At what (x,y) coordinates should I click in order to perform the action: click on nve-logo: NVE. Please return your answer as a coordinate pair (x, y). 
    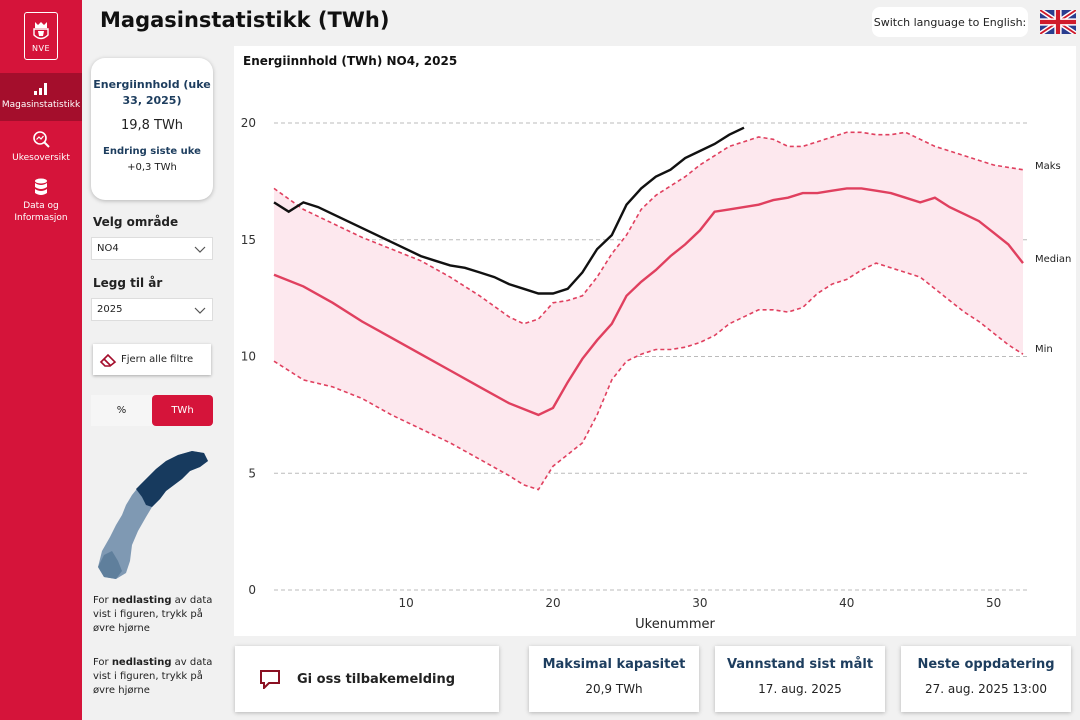
    Looking at the image, I should click on (41, 36).